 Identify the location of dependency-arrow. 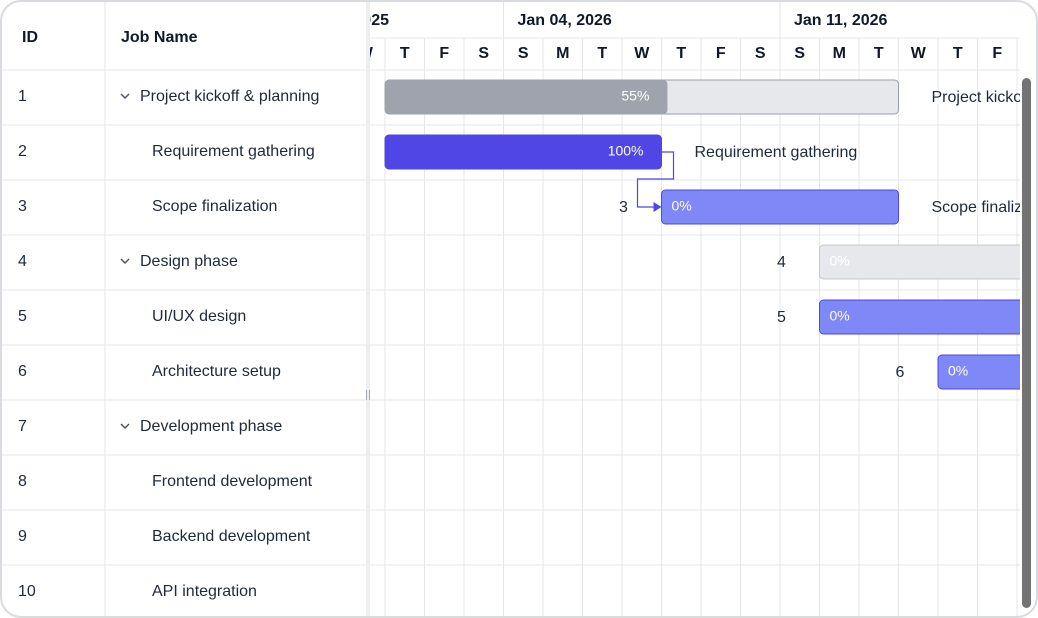
(657, 207).